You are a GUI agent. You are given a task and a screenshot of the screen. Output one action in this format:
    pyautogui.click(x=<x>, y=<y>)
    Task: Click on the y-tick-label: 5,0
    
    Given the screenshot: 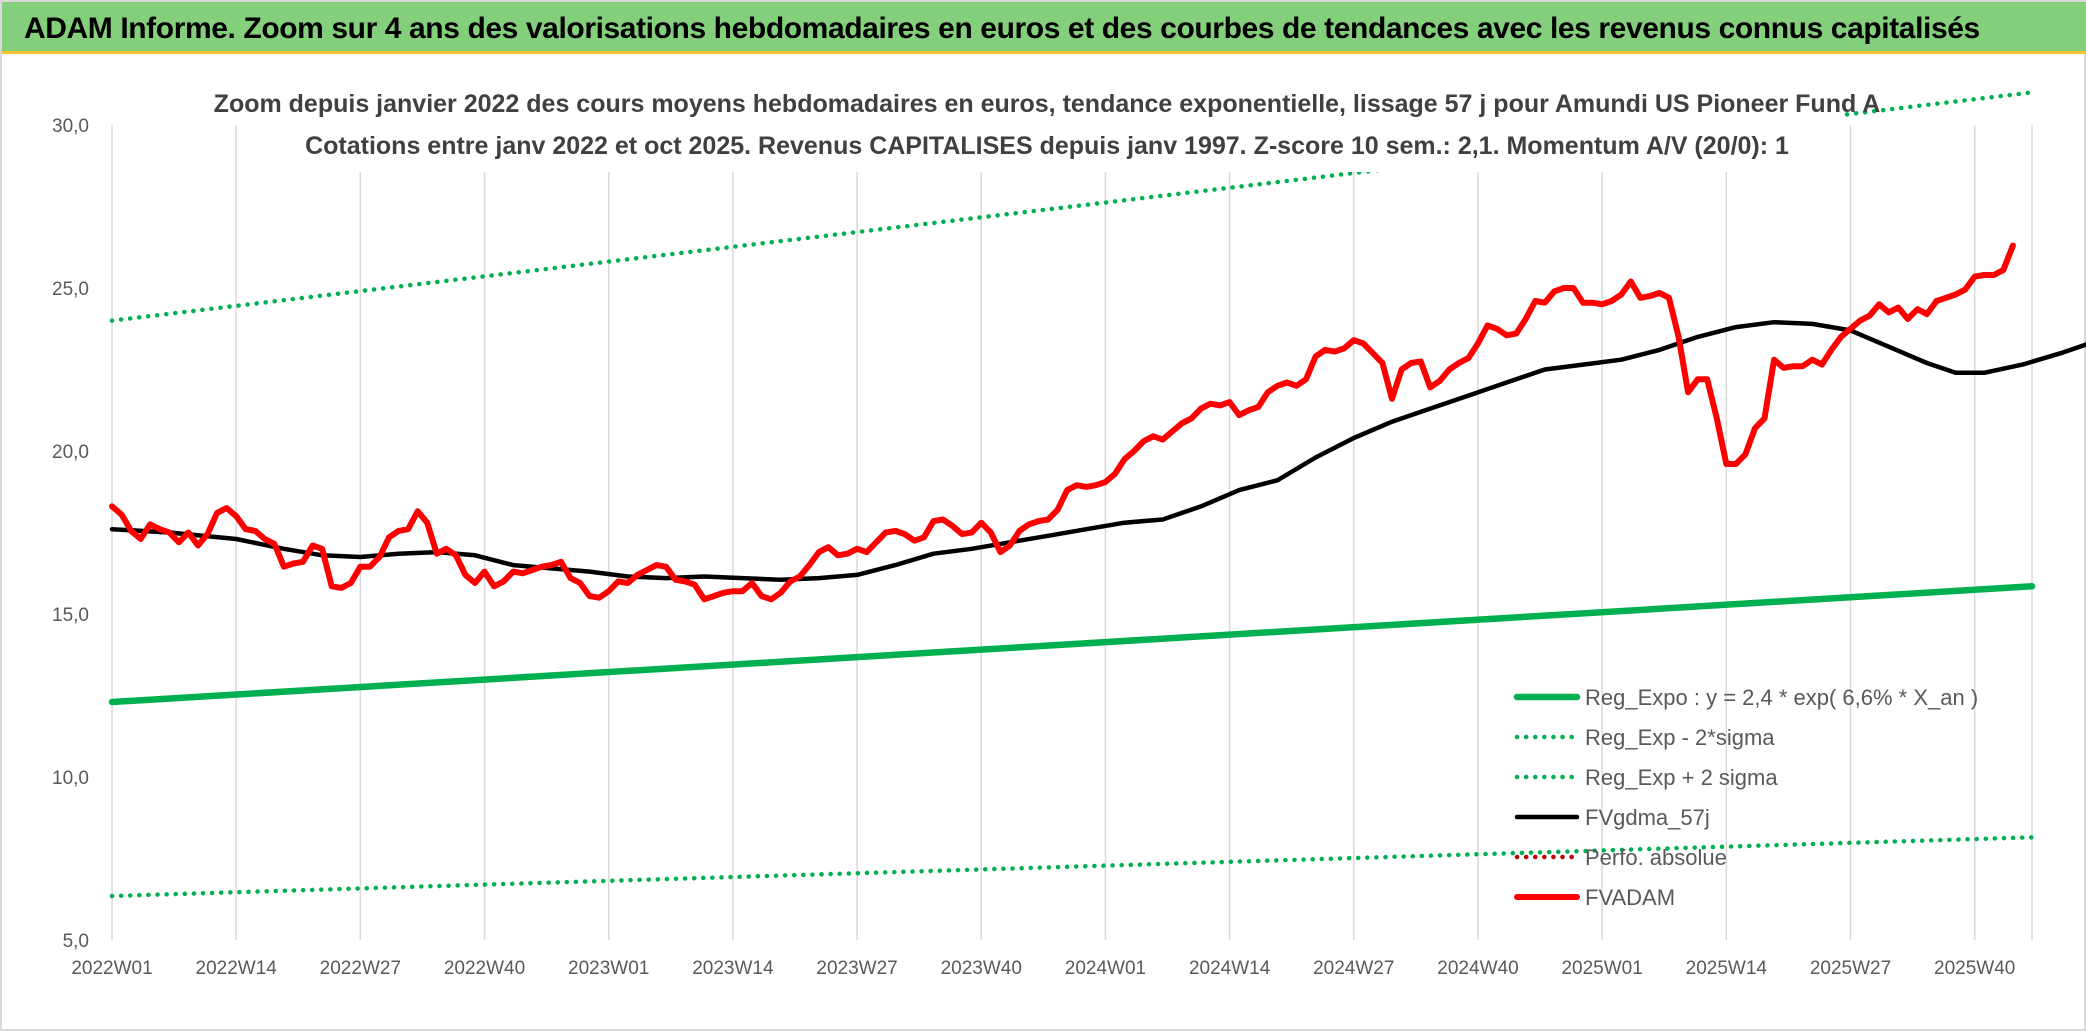 What is the action you would take?
    pyautogui.click(x=76, y=941)
    